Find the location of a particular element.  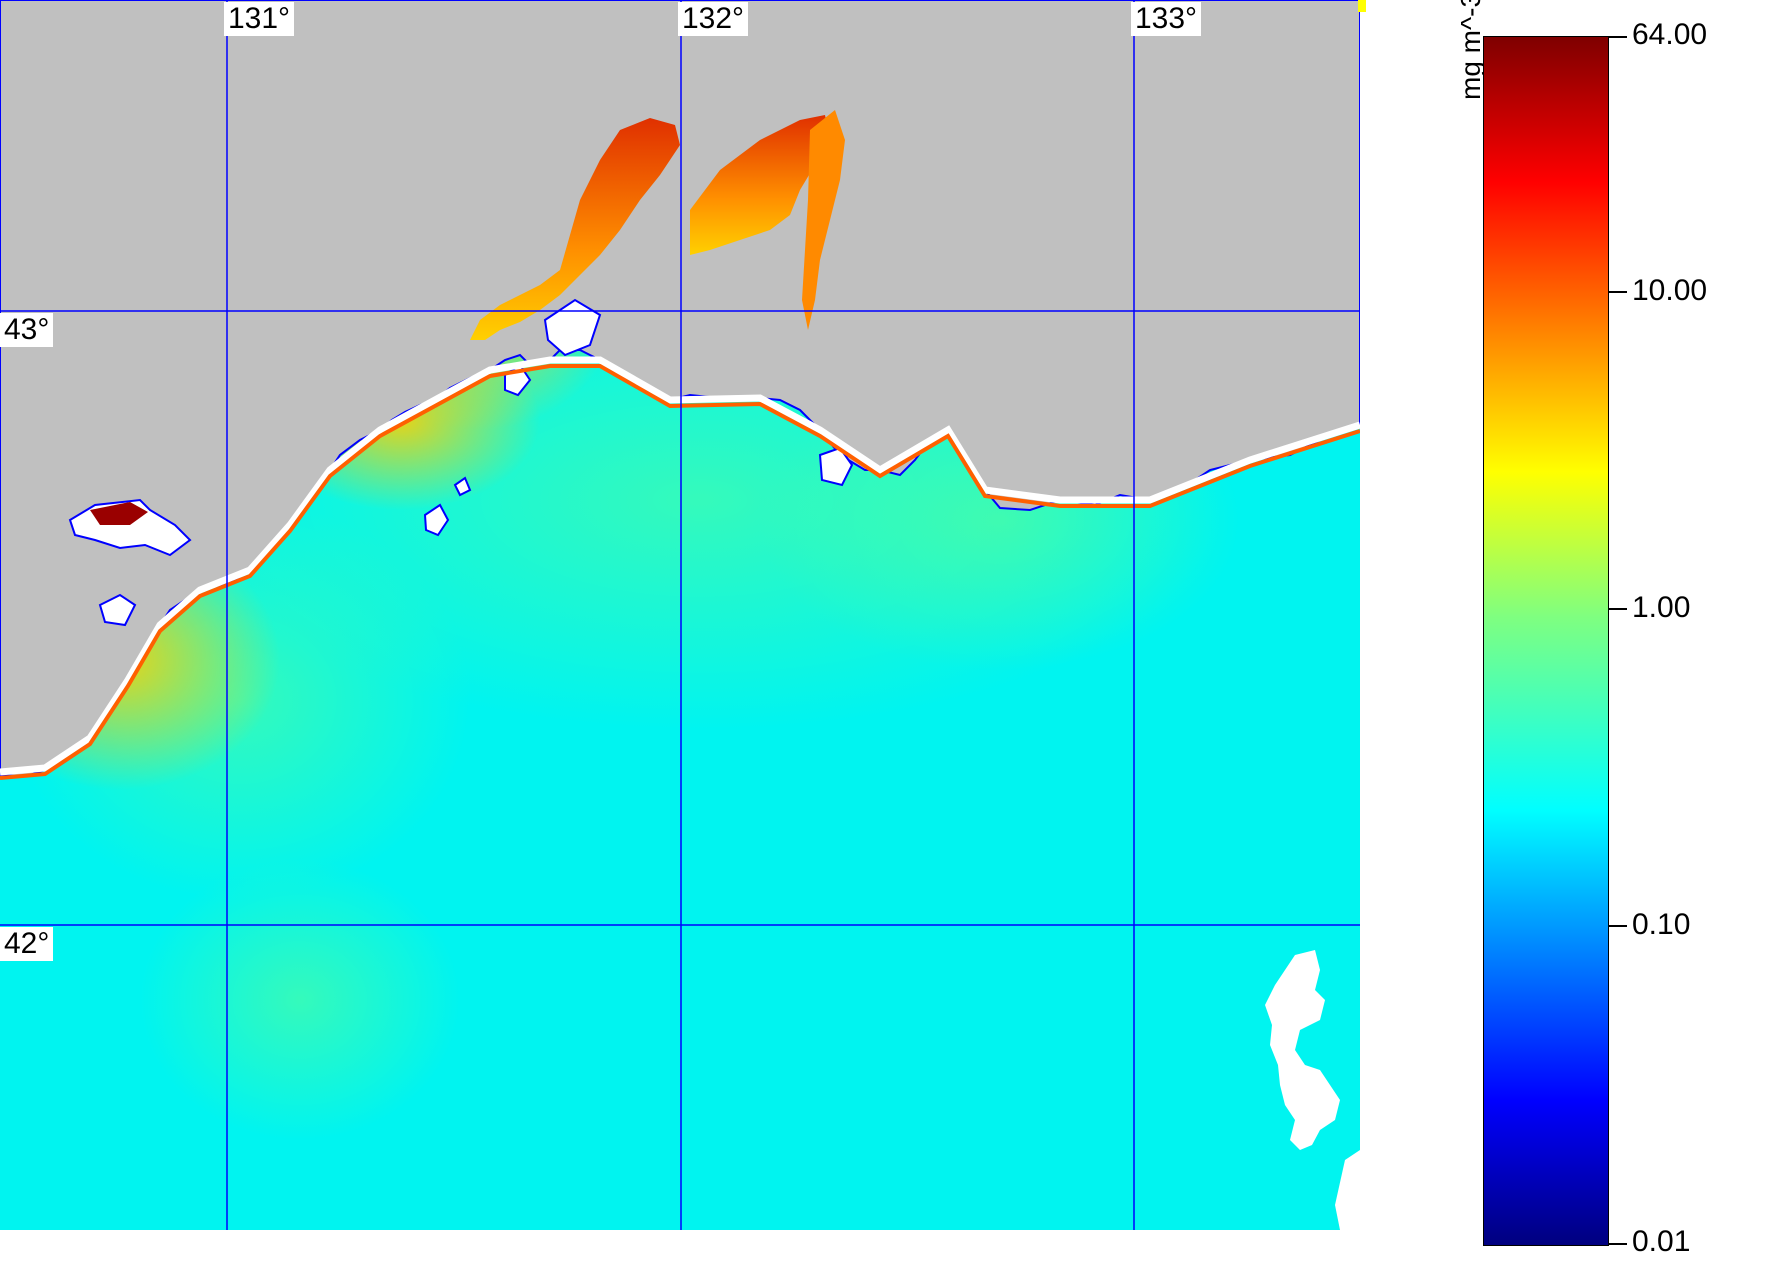

colorbar is located at coordinates (1546, 641).